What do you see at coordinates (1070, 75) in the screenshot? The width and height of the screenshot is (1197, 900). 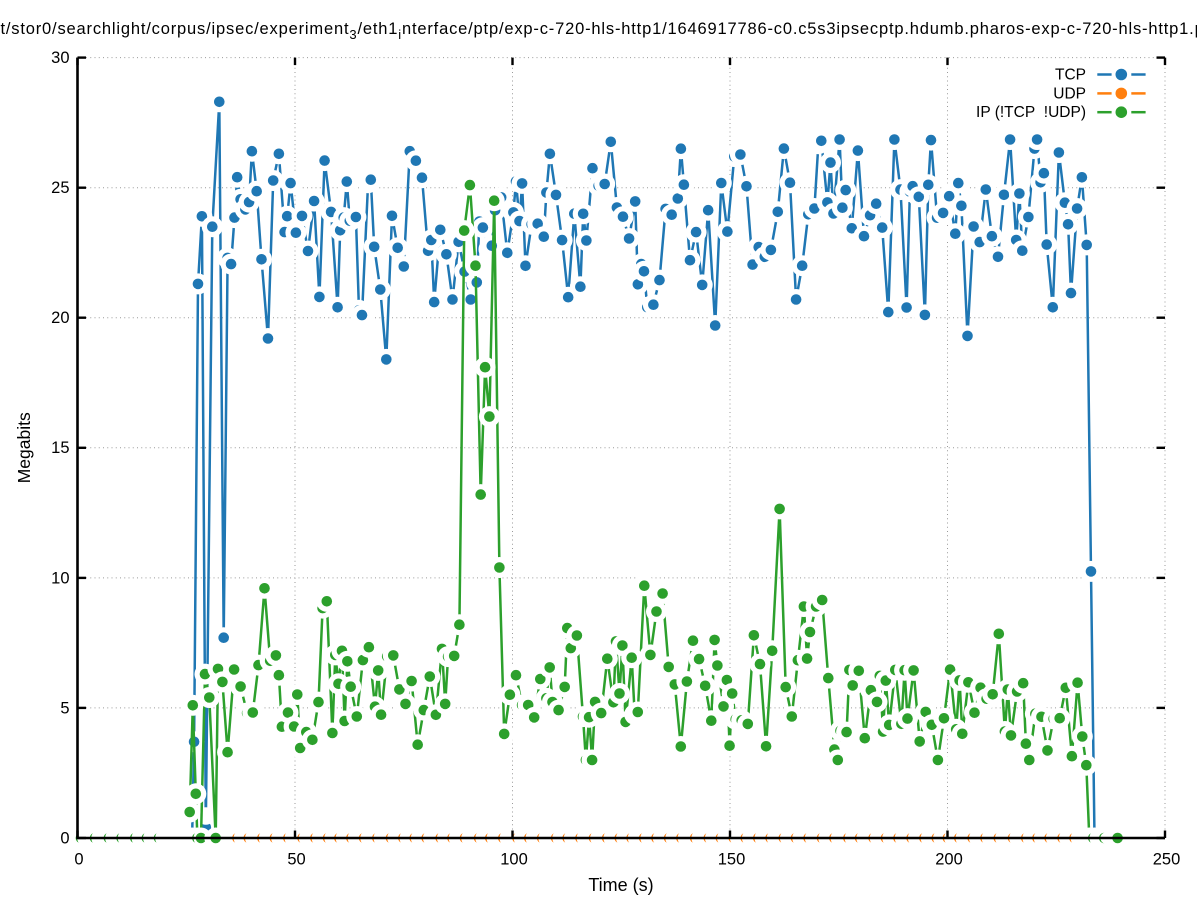 I see `svg-text: TCP` at bounding box center [1070, 75].